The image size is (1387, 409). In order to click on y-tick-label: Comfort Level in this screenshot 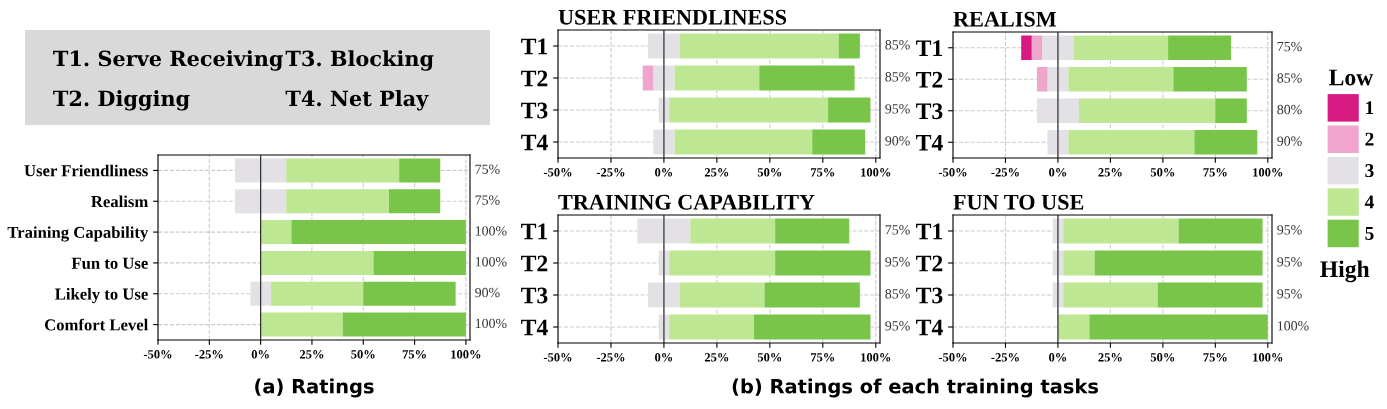, I will do `click(96, 324)`.